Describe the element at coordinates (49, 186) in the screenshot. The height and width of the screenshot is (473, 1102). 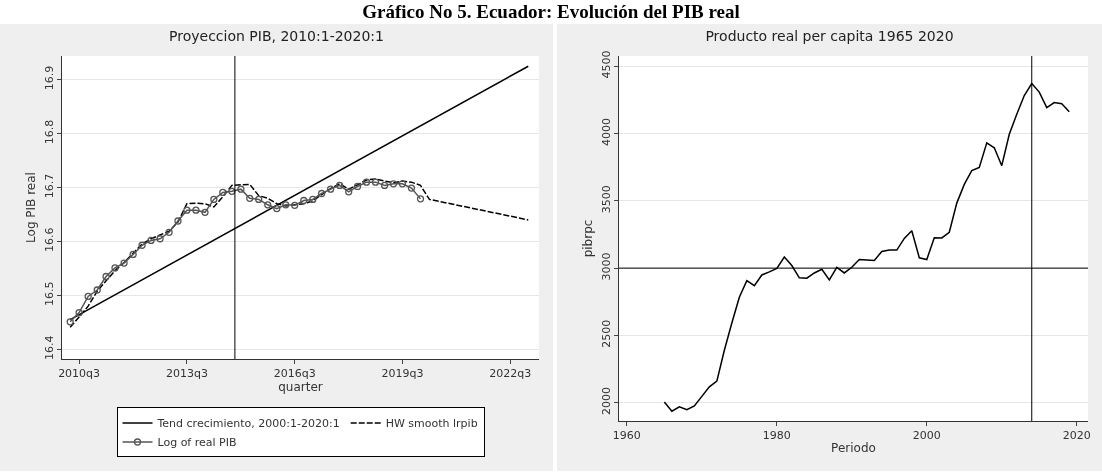
I see `y-tick-label: 16.7` at that location.